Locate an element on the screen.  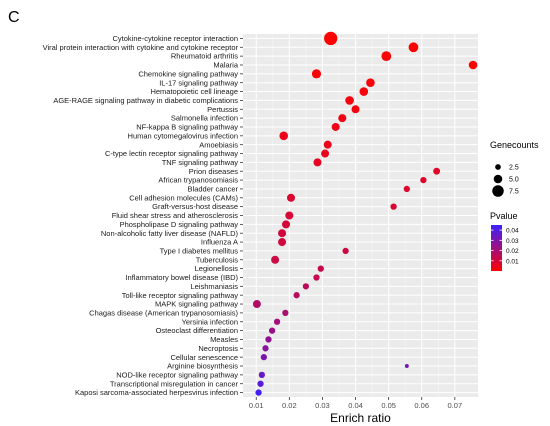
size-legend-label: 2.5 is located at coordinates (514, 168).